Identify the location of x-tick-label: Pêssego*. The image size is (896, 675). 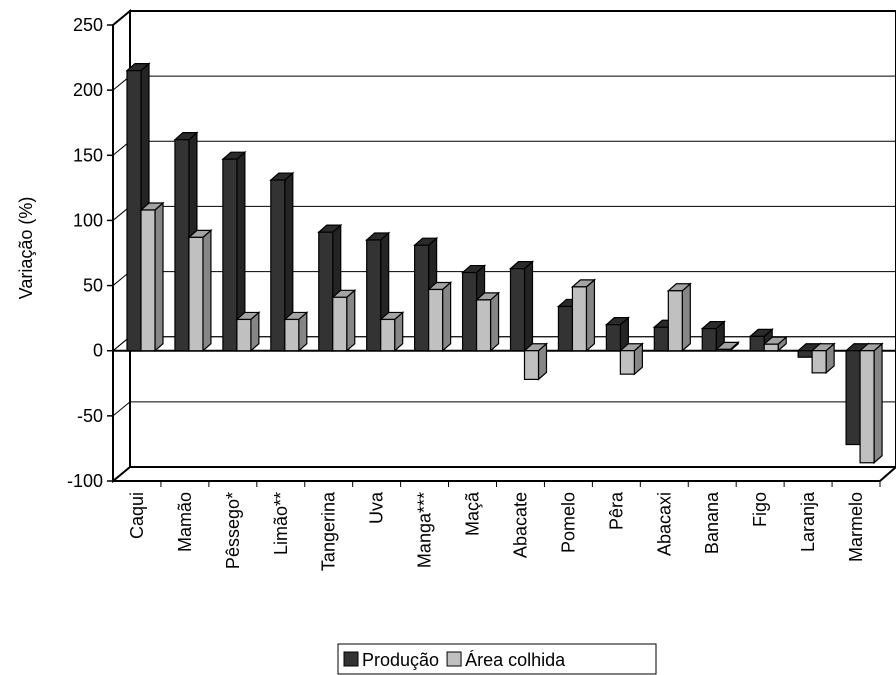
(233, 530).